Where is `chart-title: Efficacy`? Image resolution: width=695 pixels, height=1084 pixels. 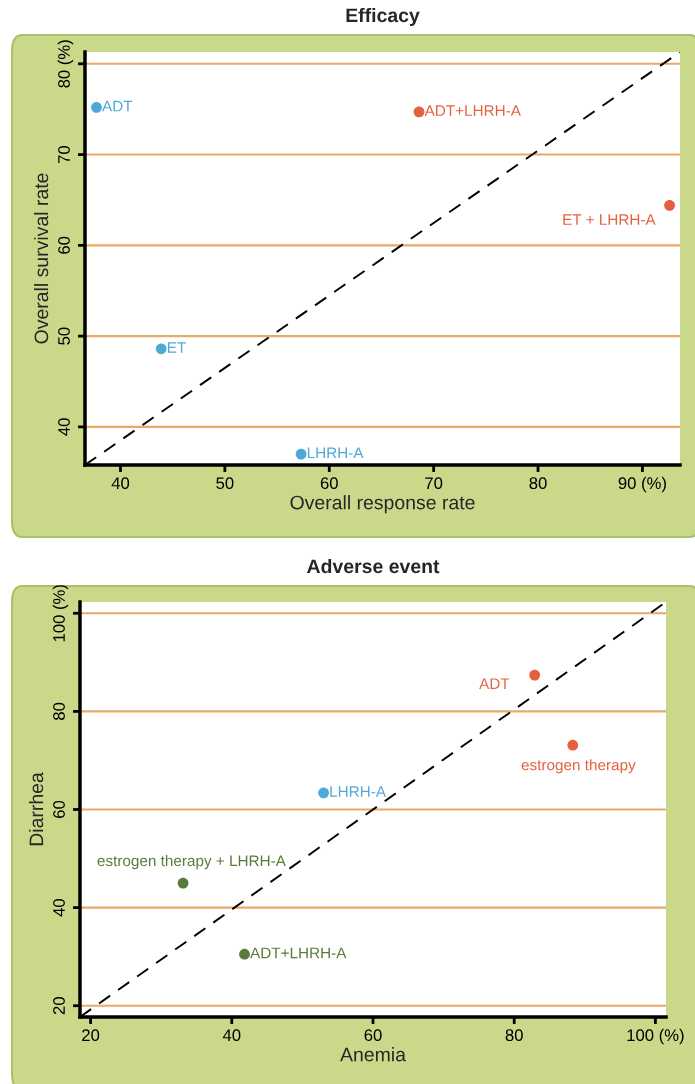
chart-title: Efficacy is located at coordinates (383, 17).